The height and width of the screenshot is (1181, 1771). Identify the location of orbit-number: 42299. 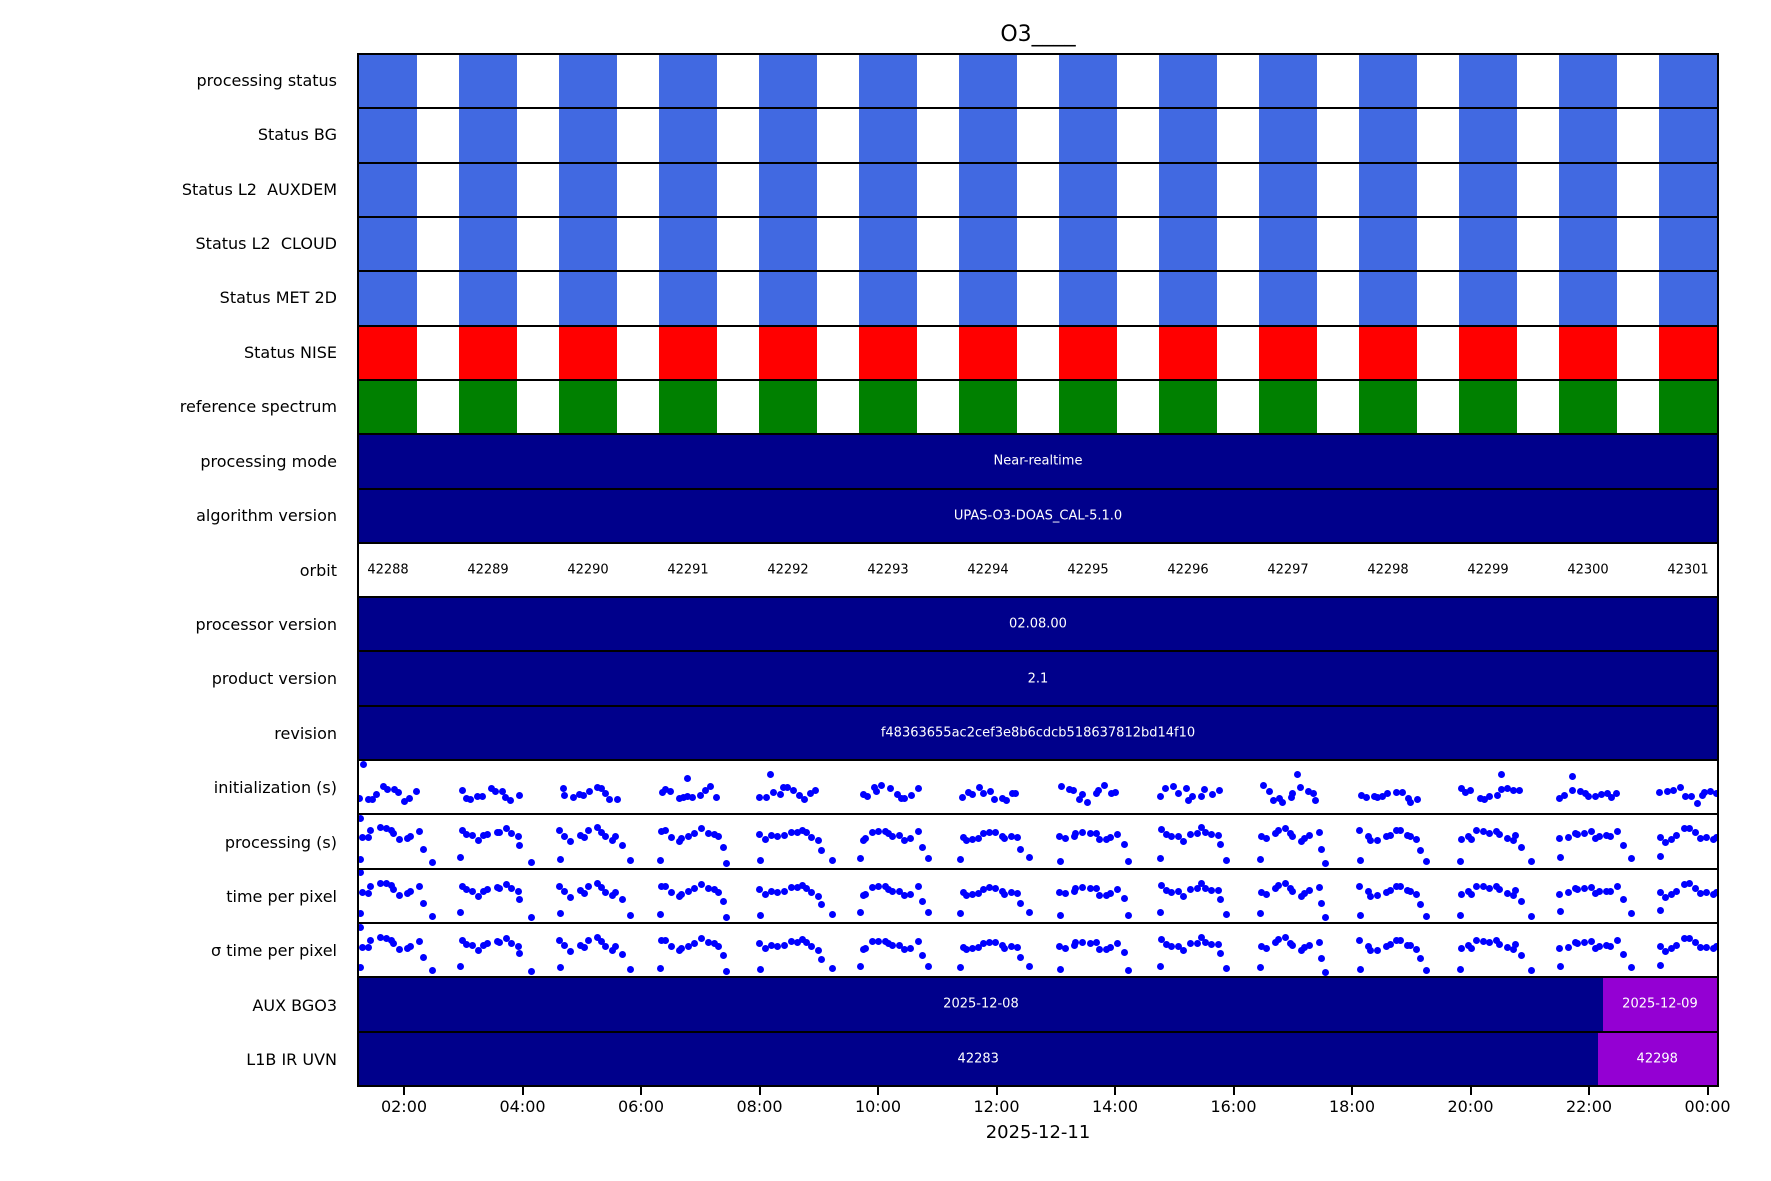
(1488, 570).